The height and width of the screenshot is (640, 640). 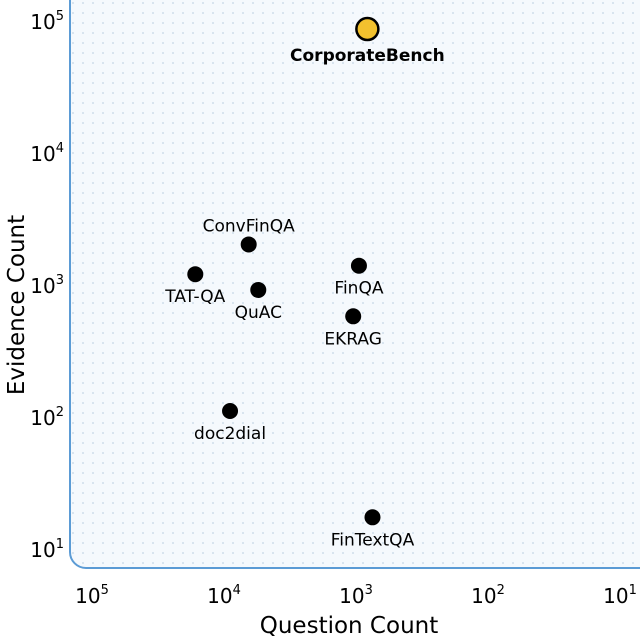 What do you see at coordinates (17, 305) in the screenshot?
I see `y-axis-title: Evidence Count` at bounding box center [17, 305].